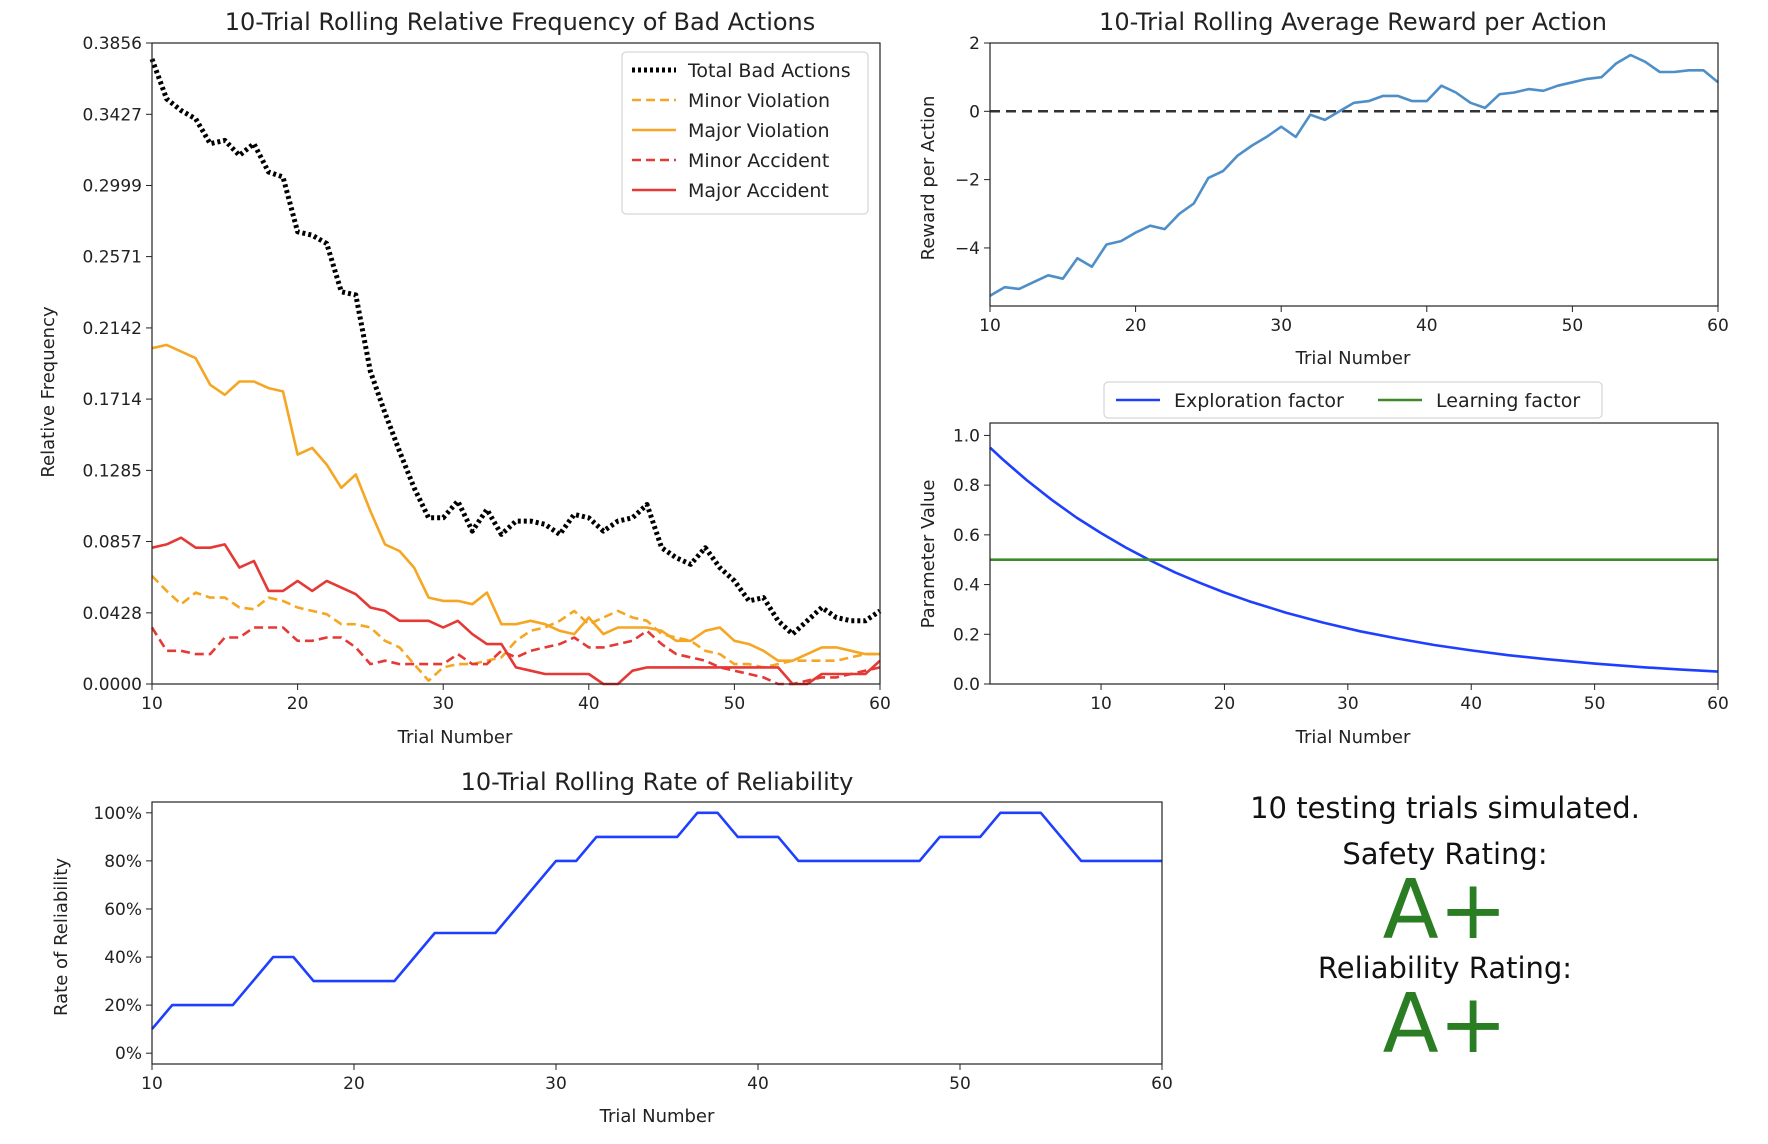 The image size is (1768, 1144). Describe the element at coordinates (112, 400) in the screenshot. I see `bad-ytick-label: 0.1714` at that location.